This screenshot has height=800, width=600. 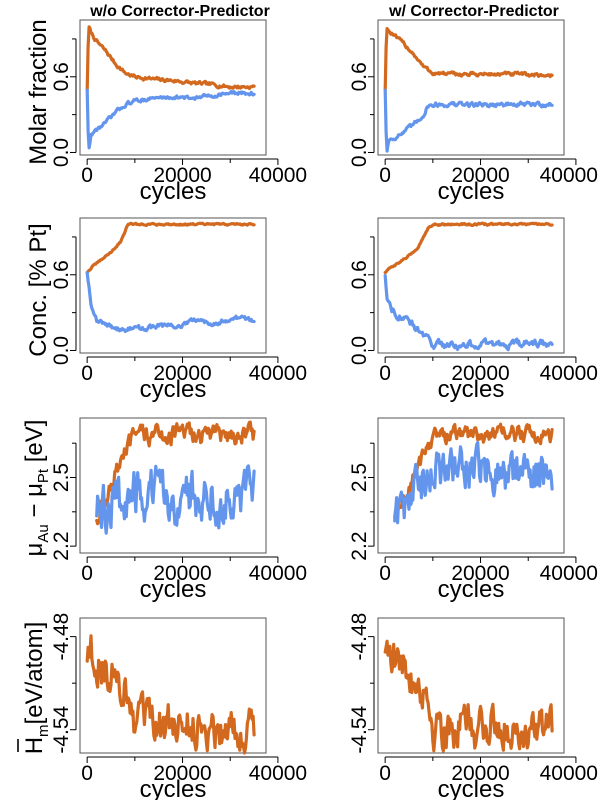 What do you see at coordinates (385, 773) in the screenshot?
I see `x-tick-label-r3c1: 0` at bounding box center [385, 773].